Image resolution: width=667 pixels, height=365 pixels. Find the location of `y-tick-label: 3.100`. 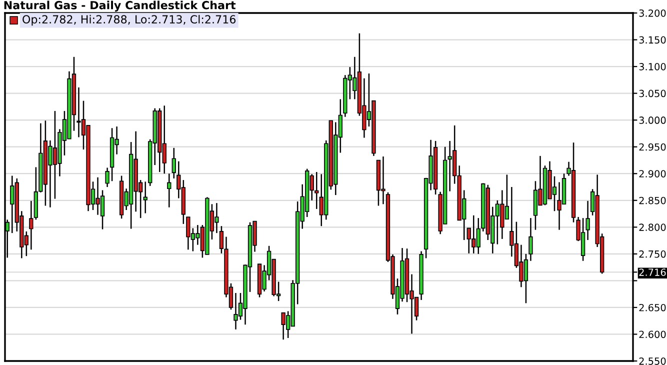

y-tick-label: 3.100 is located at coordinates (652, 66).